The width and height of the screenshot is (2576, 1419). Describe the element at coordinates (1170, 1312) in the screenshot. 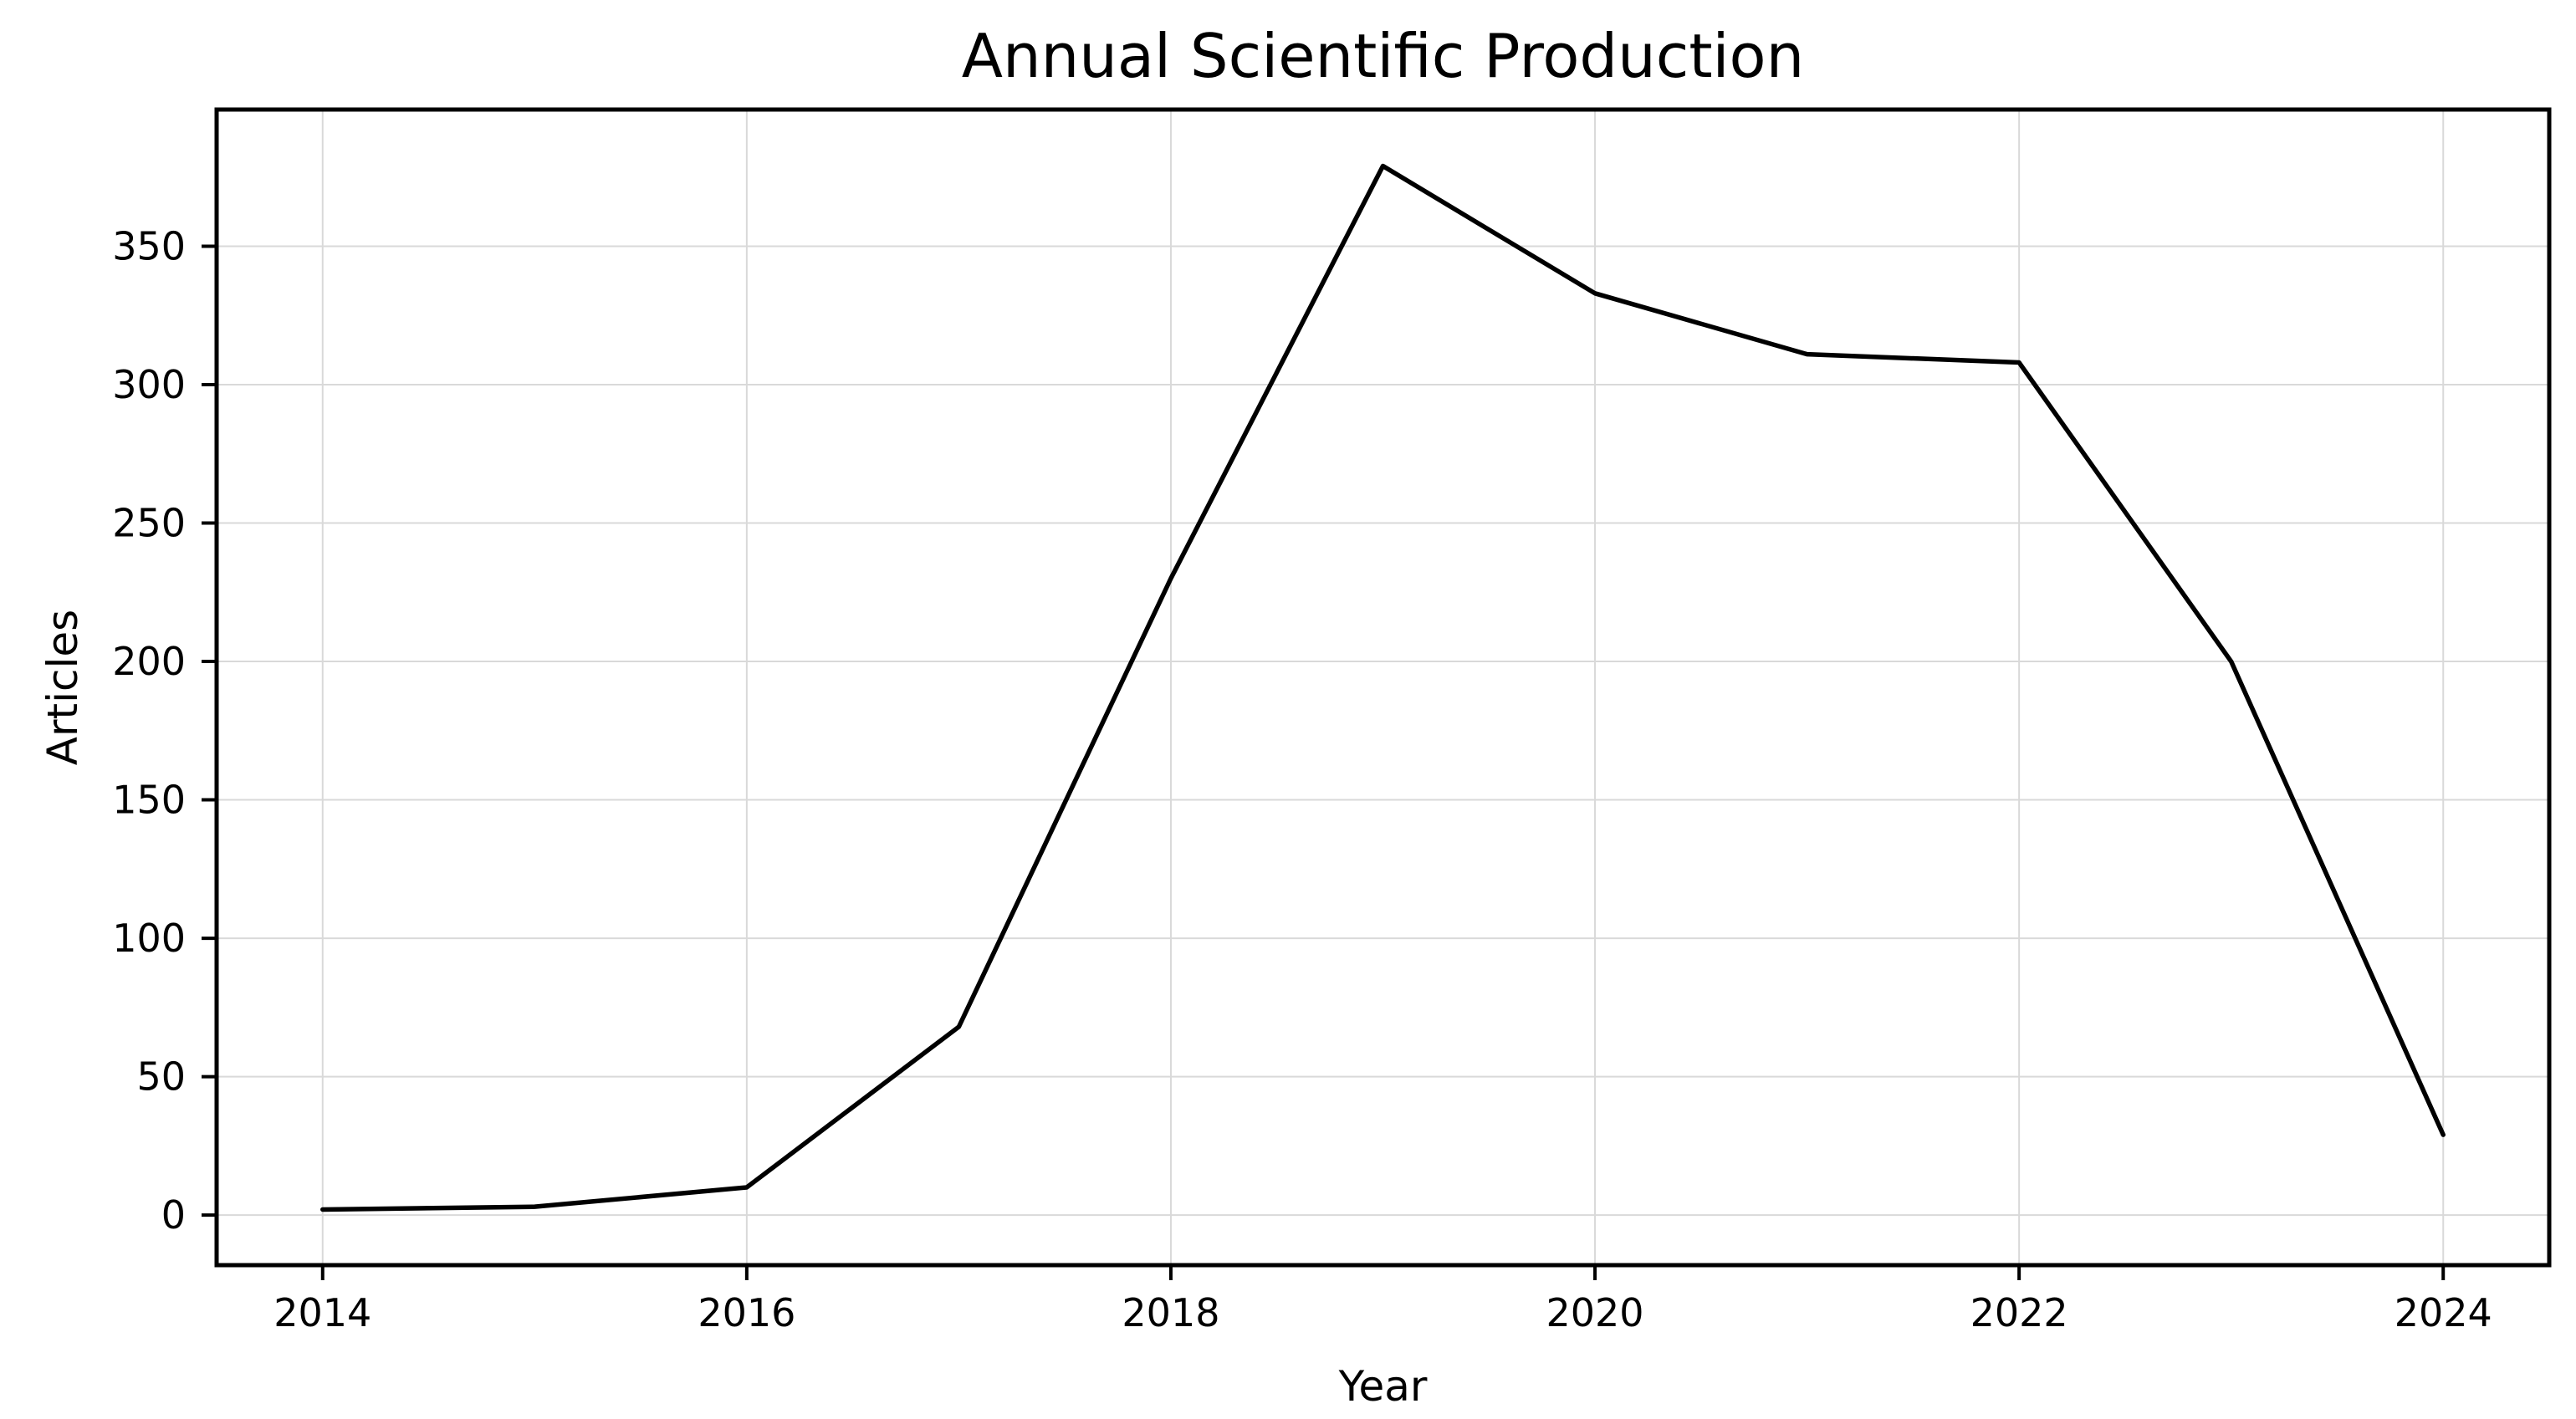

I see `x-tick-label: 2018` at that location.